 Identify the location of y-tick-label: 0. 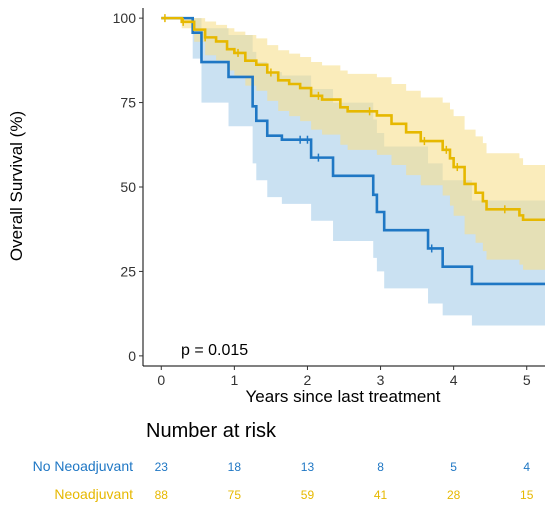
(132, 356).